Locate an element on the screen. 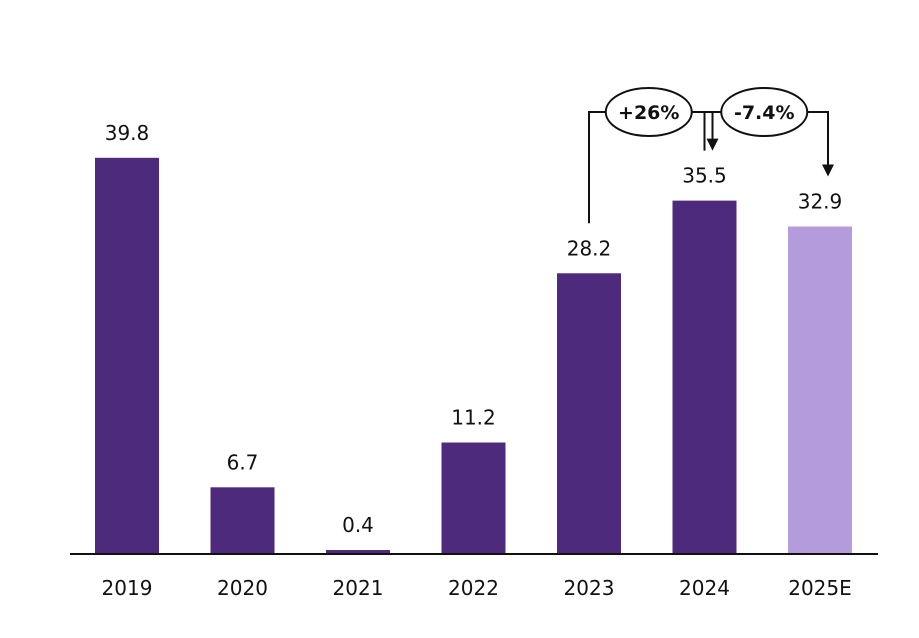 The image size is (919, 638). x-tick-label-2021: 2021 is located at coordinates (358, 588).